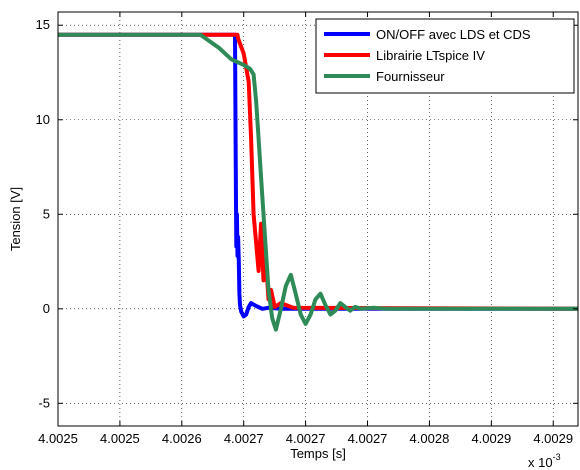 The height and width of the screenshot is (470, 580). Describe the element at coordinates (318, 453) in the screenshot. I see `x-axis-label: Temps [s]` at that location.